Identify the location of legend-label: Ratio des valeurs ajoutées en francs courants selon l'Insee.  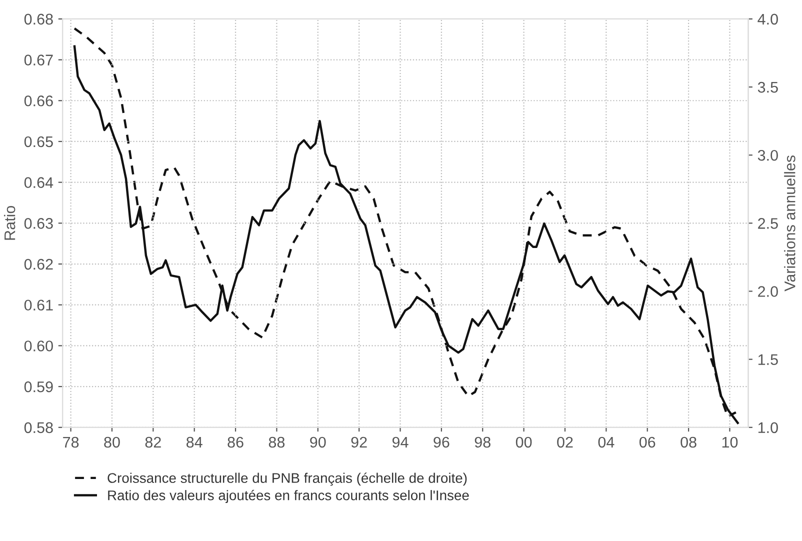
(288, 497).